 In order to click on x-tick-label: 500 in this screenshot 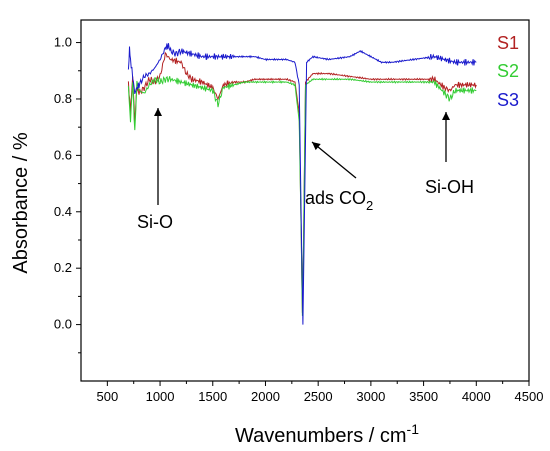, I will do `click(108, 396)`.